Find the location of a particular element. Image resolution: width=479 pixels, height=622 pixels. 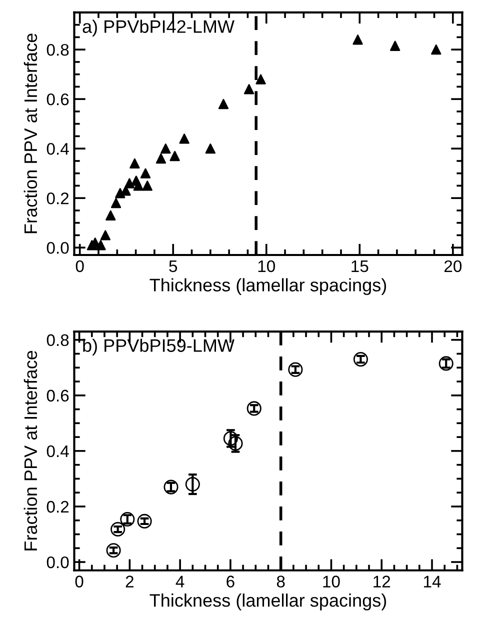

x-tick-label: 5 is located at coordinates (173, 266).